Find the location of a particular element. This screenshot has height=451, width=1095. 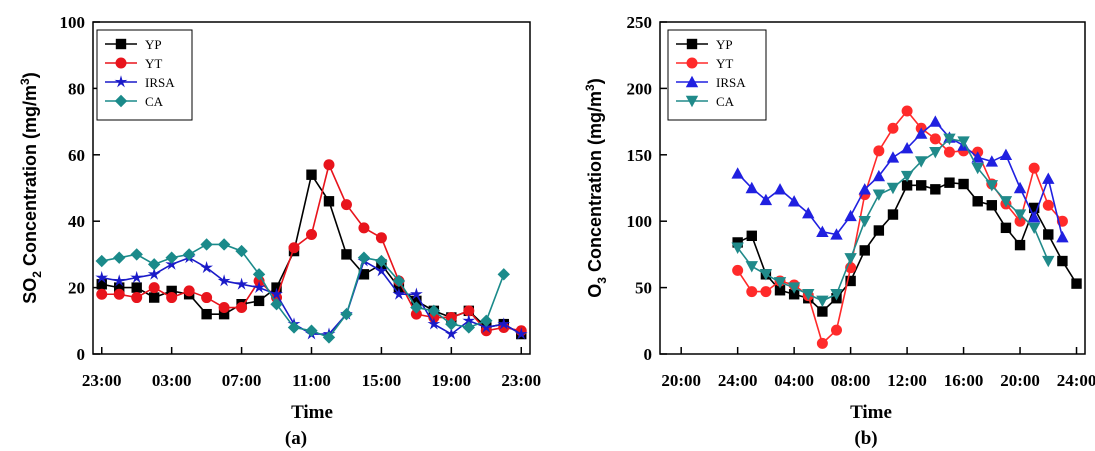

panel-b-y-tick-labels: 0 50 100 150 200 250 is located at coordinates (640, 188).